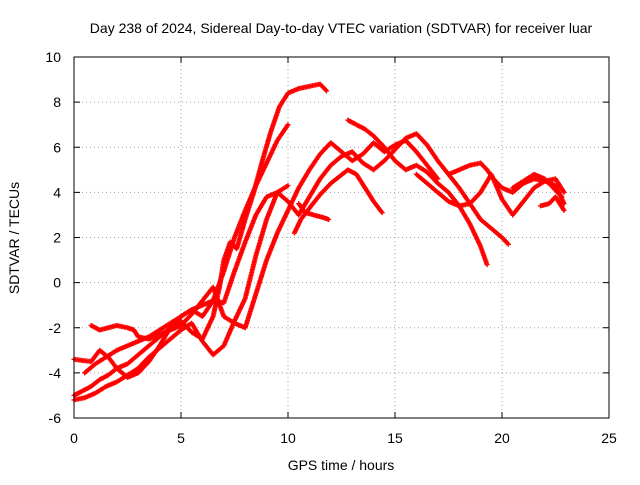  I want to click on x-tick-label: 0, so click(74, 438).